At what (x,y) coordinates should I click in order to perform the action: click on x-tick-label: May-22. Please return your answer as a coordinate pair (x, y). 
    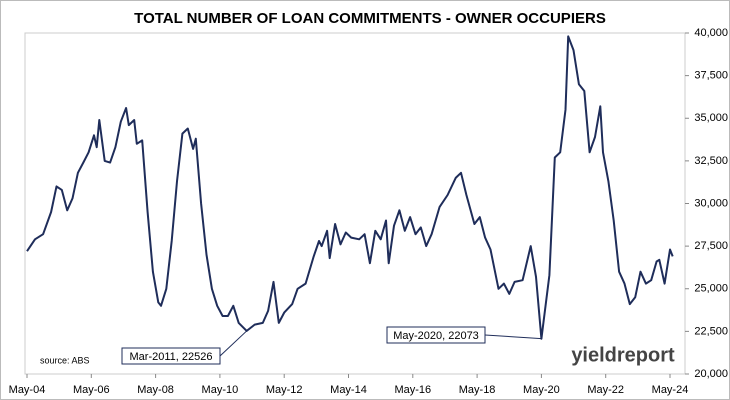
    Looking at the image, I should click on (605, 390).